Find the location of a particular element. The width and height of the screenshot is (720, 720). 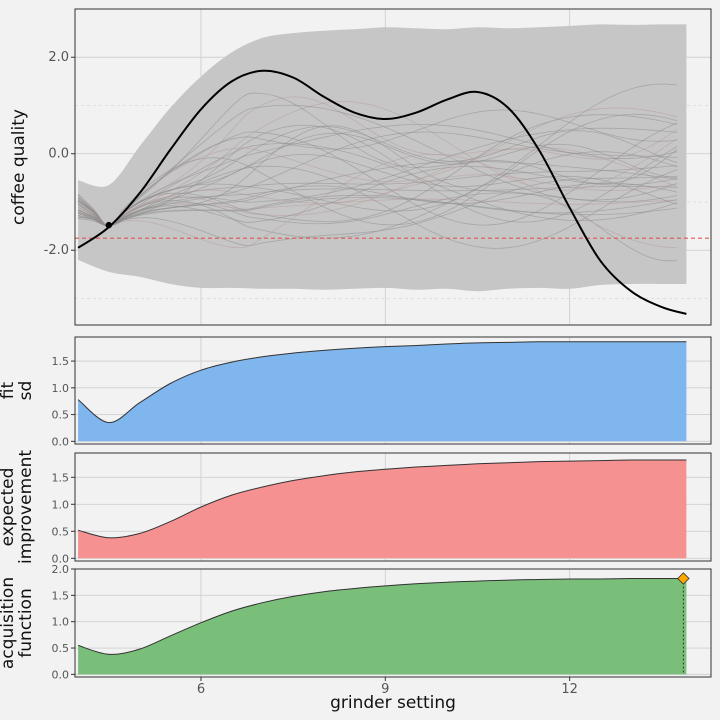

y-axis-label-line: fit is located at coordinates (9, 390).